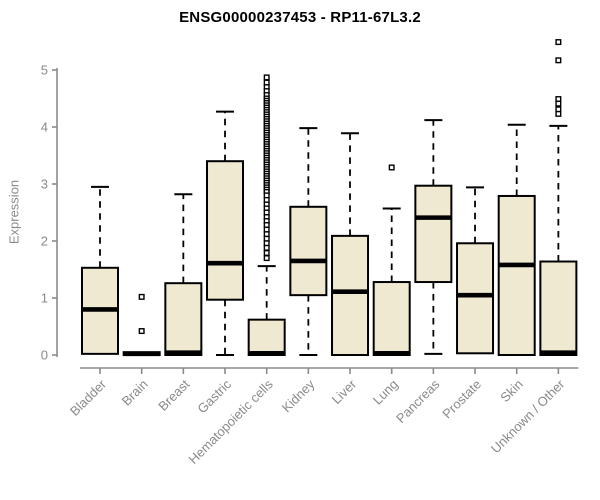 The width and height of the screenshot is (600, 500). Describe the element at coordinates (100, 270) in the screenshot. I see `box-bladder` at that location.